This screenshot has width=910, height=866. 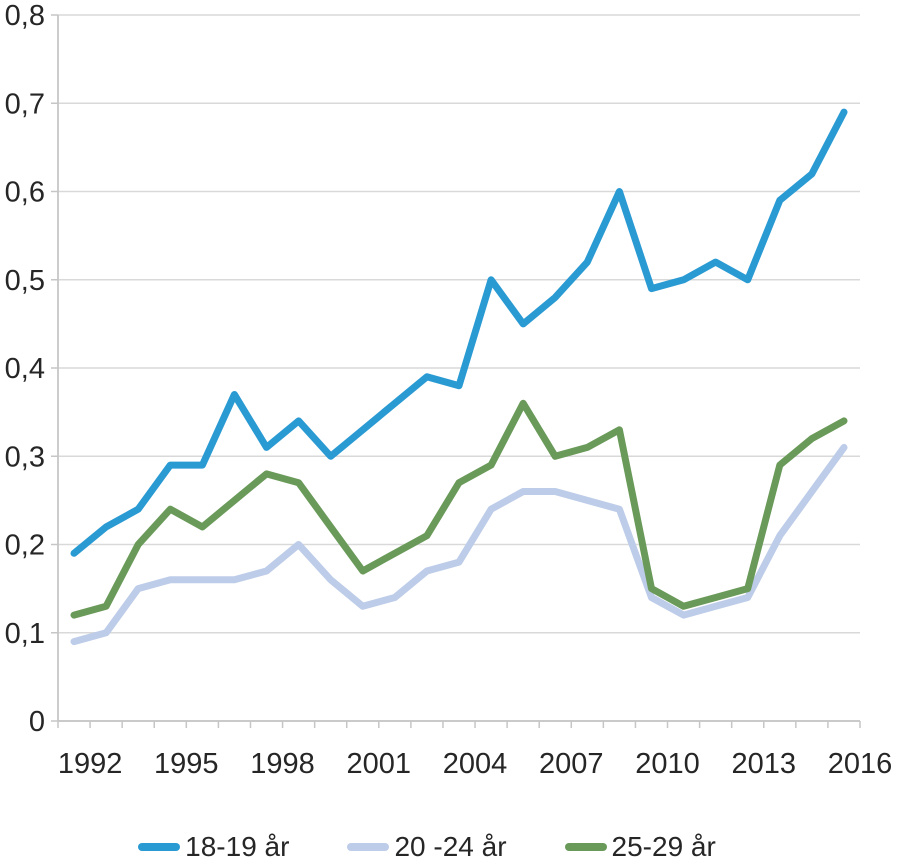 What do you see at coordinates (571, 764) in the screenshot?
I see `x-axis-label: 2007` at bounding box center [571, 764].